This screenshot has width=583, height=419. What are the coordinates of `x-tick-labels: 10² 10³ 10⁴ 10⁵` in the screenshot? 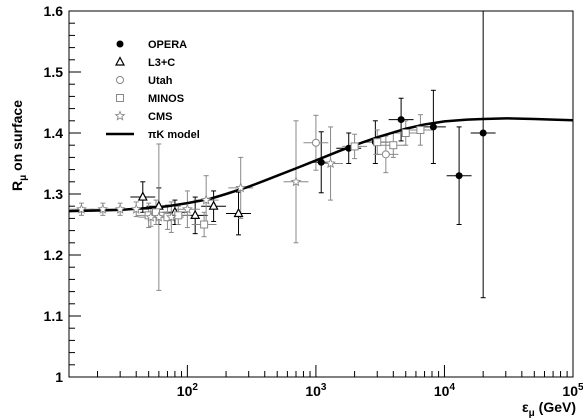 It's located at (380, 390).